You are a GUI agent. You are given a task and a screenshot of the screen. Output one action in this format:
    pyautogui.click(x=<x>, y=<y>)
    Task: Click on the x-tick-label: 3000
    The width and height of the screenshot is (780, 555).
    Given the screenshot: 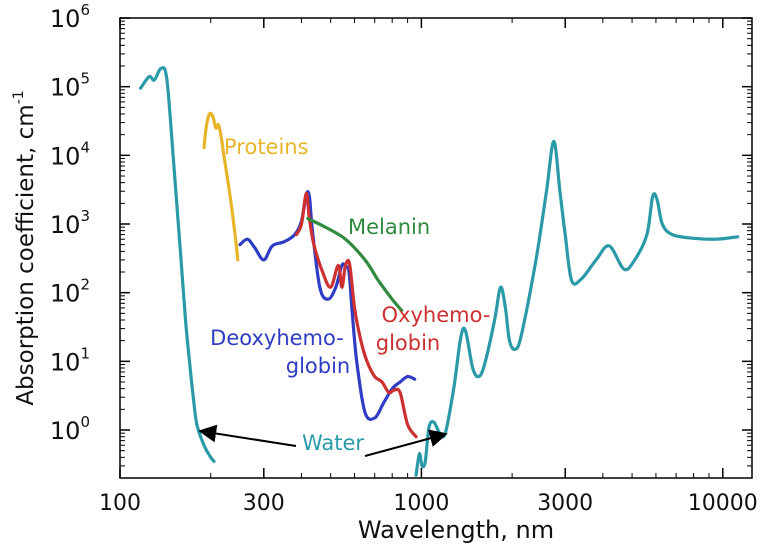 What is the action you would take?
    pyautogui.click(x=565, y=503)
    